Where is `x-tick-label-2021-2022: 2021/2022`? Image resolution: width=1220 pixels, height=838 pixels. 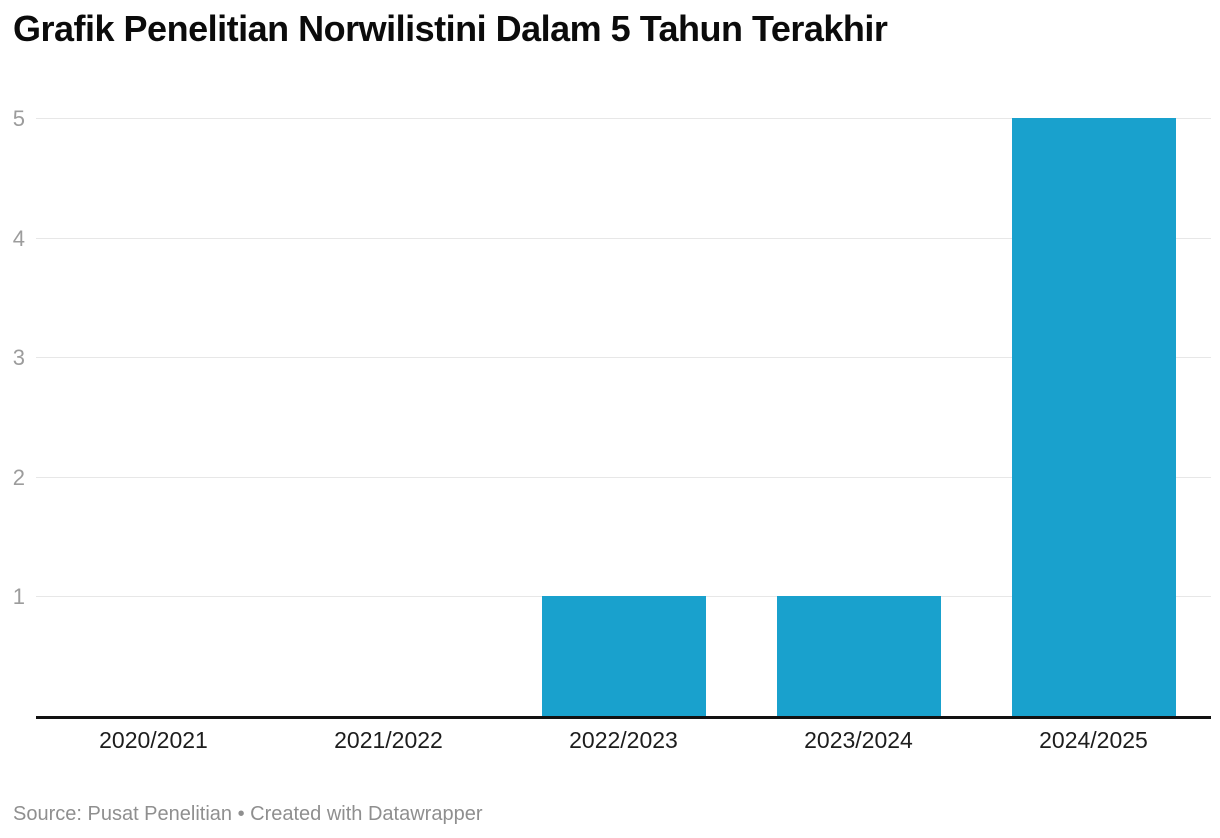 x-tick-label-2021-2022: 2021/2022 is located at coordinates (388, 740).